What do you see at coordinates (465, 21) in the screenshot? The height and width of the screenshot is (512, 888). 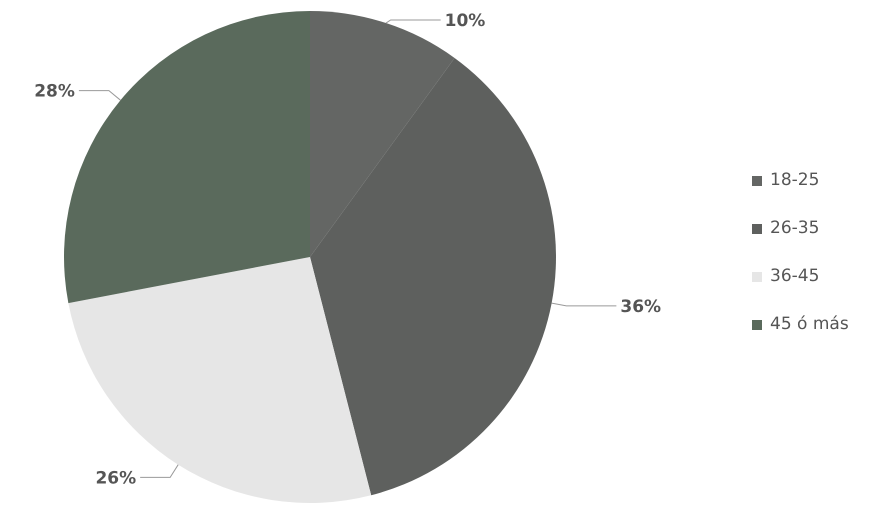 I see `data-label: 10%` at bounding box center [465, 21].